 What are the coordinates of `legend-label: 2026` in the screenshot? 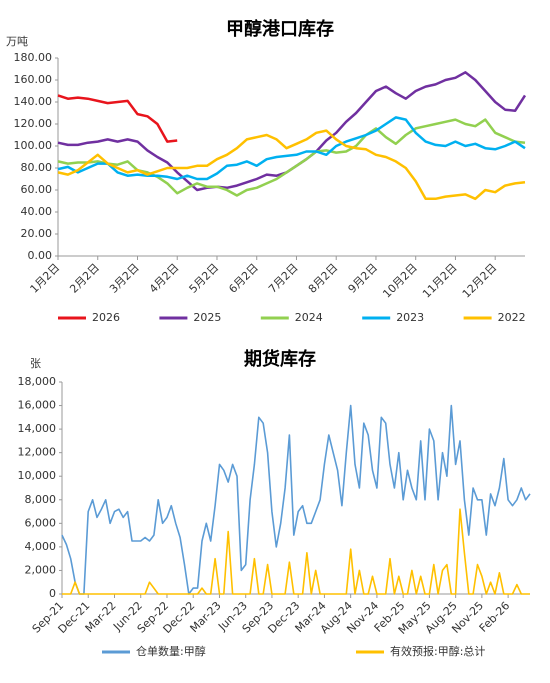 It's located at (106, 317).